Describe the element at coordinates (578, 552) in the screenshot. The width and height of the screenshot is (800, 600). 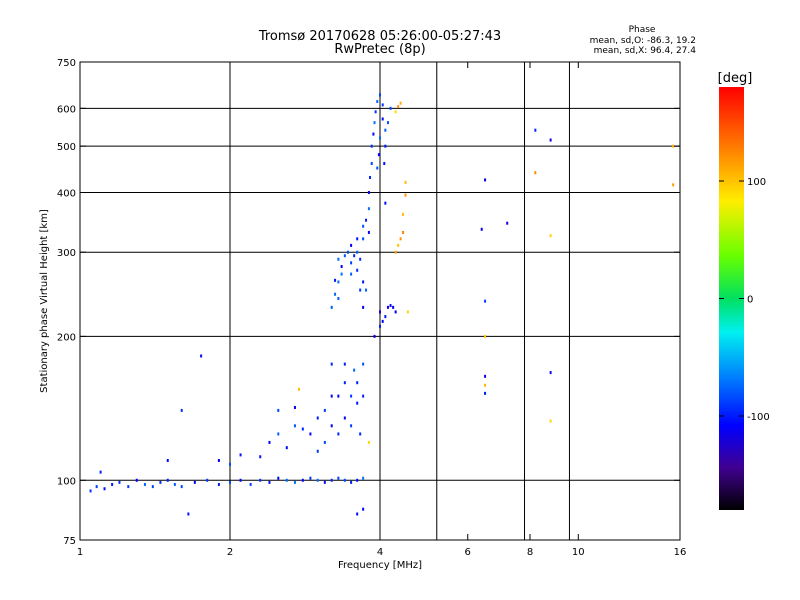
I see `x-tick-label: 10` at that location.